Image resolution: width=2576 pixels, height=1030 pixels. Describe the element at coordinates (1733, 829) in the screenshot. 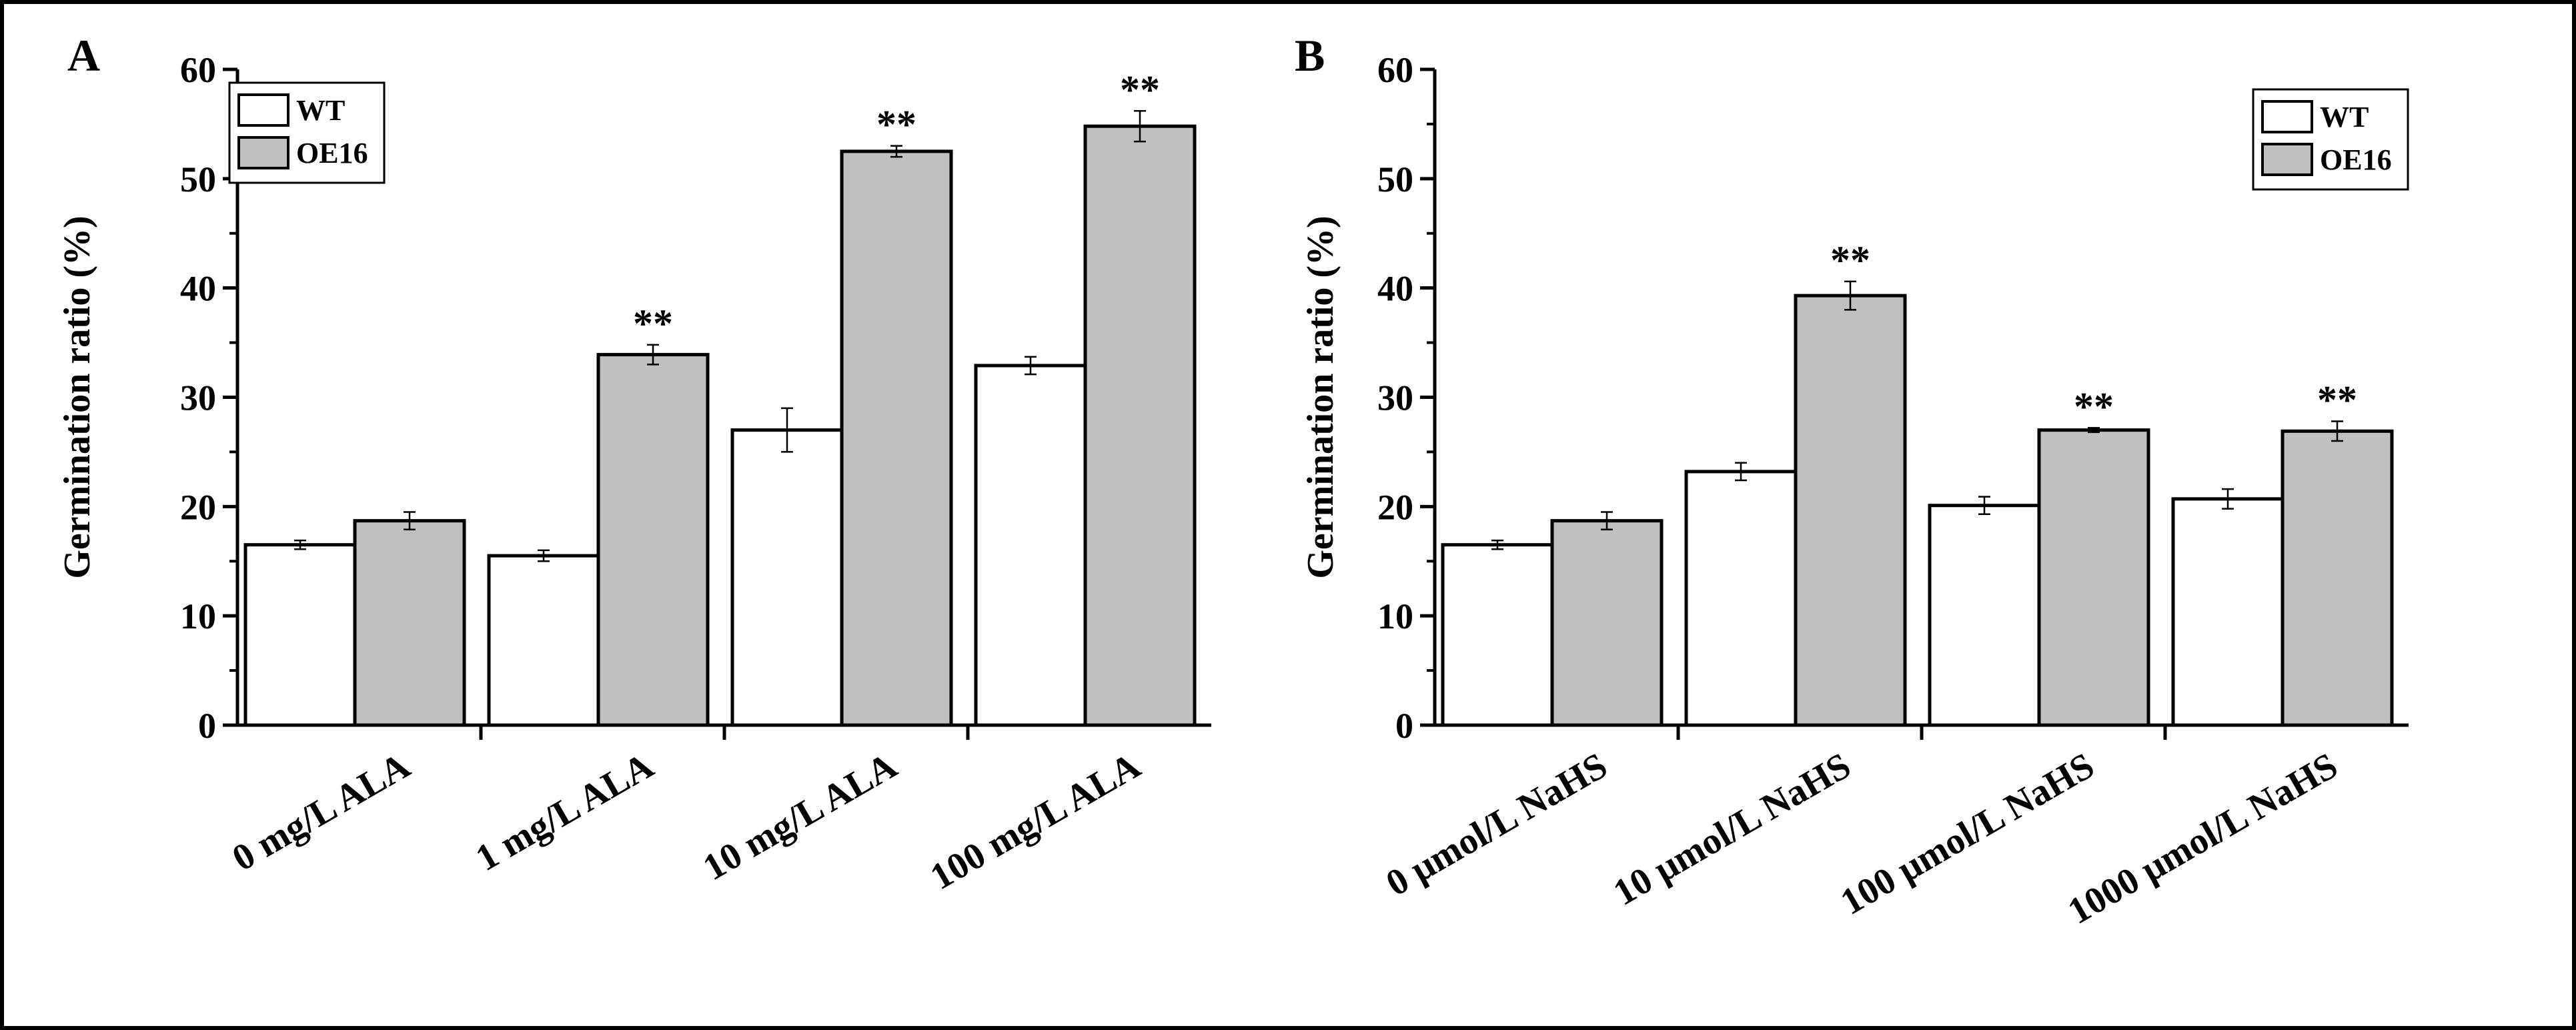

I see `x-tick-label-2: 10 μmol/L NaHS` at that location.